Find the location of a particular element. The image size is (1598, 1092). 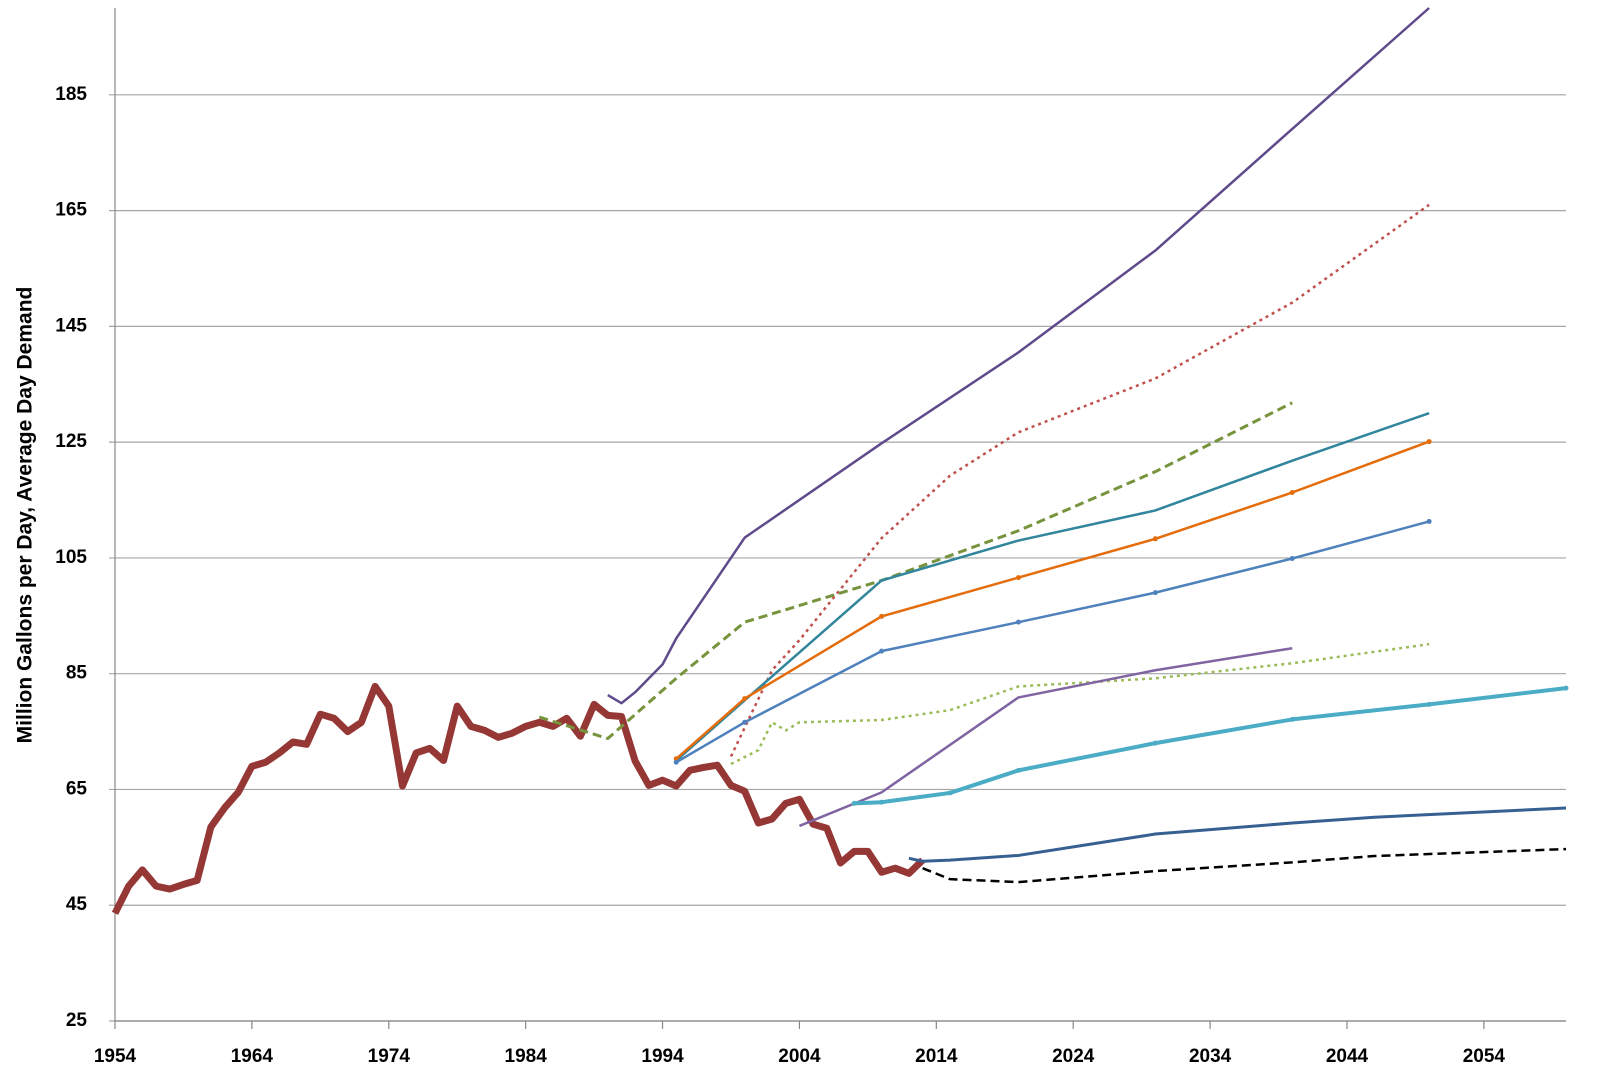

x-tick-label: 2054 is located at coordinates (1484, 1056).